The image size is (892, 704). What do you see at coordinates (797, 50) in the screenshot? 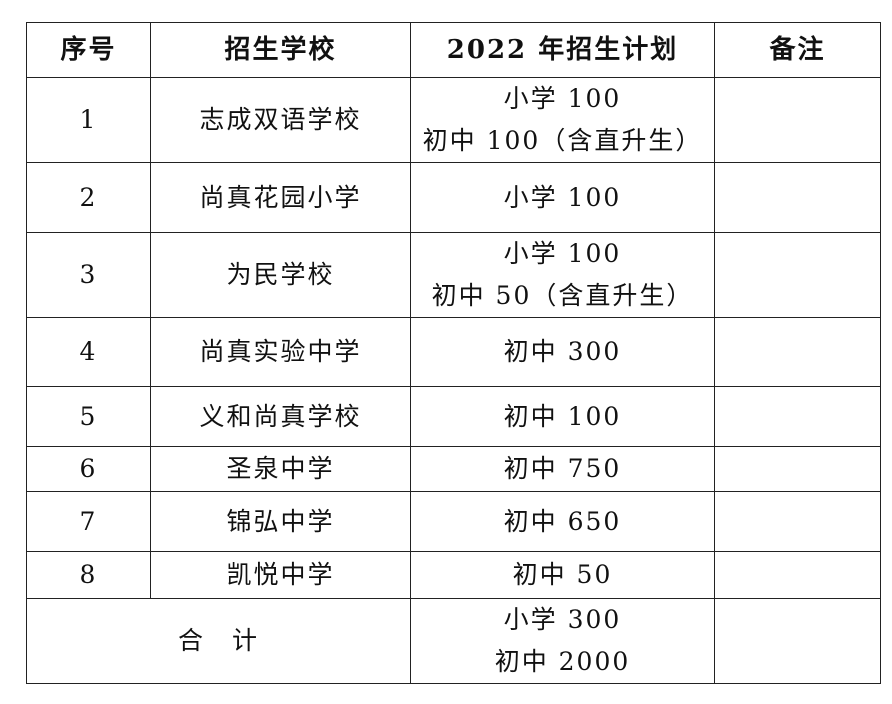
I see `header-note: 备注` at bounding box center [797, 50].